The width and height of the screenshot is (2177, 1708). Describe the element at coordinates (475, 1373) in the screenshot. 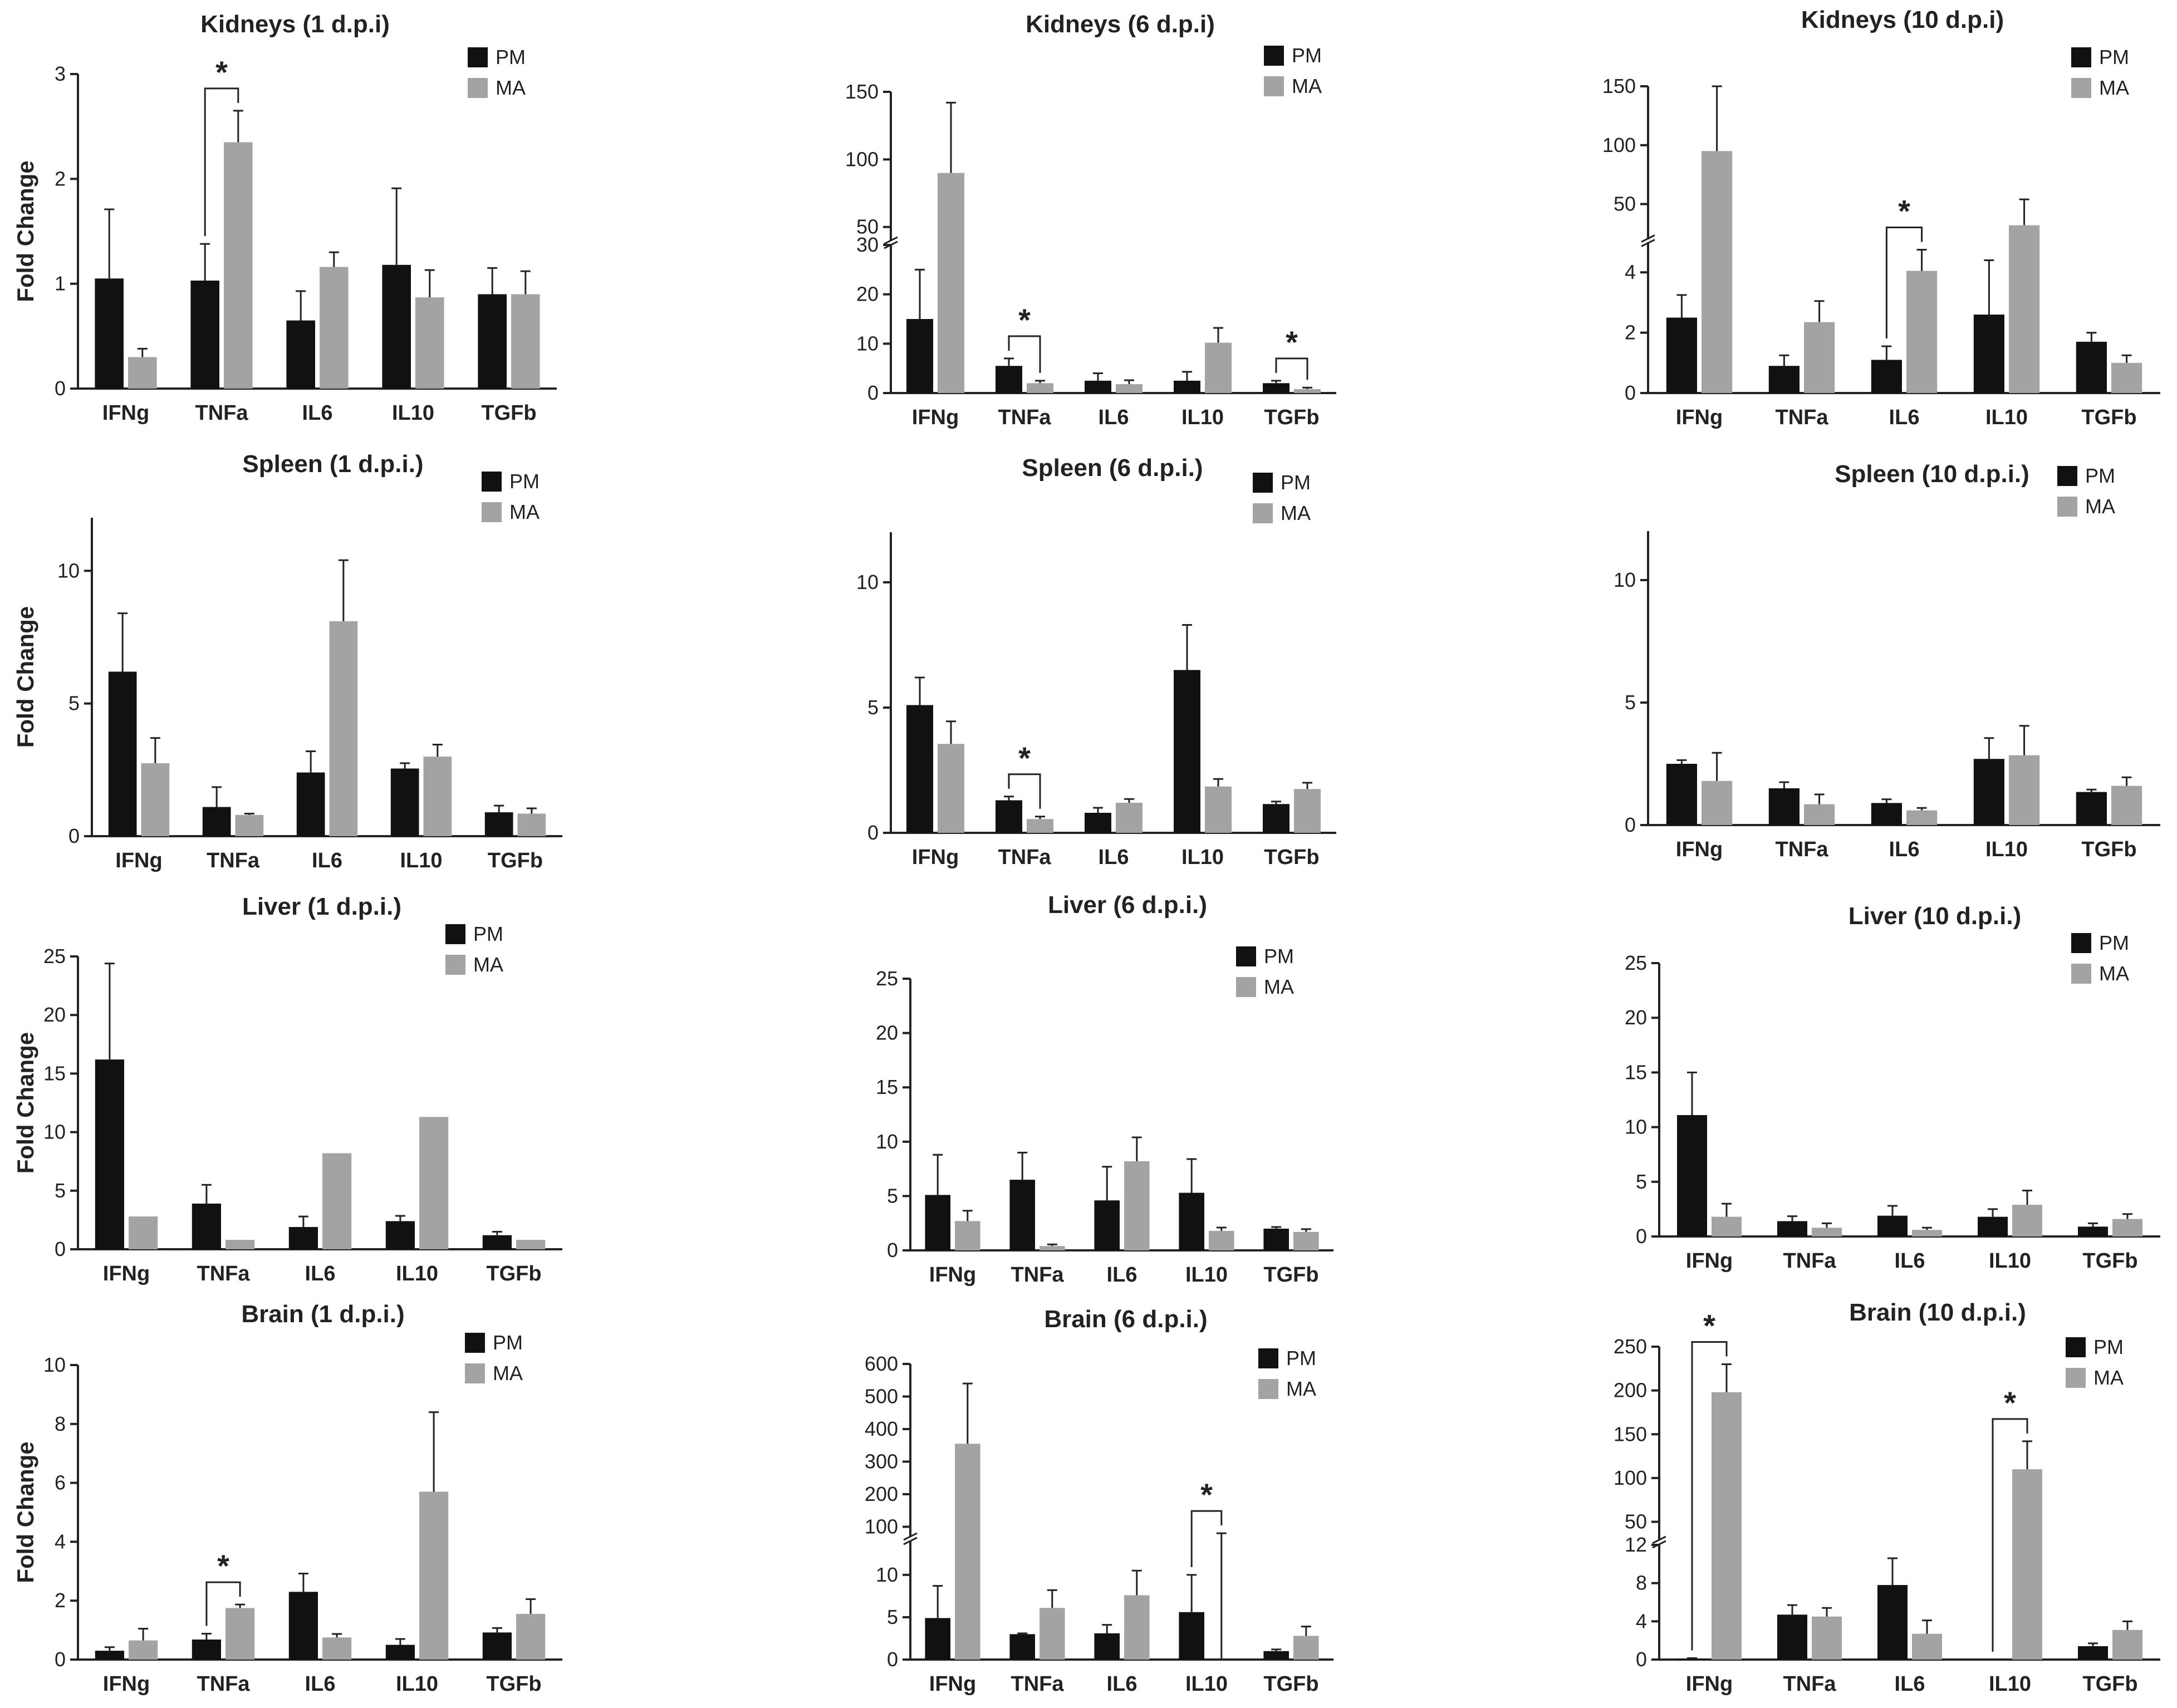

I see `legend-swatch-ma` at that location.